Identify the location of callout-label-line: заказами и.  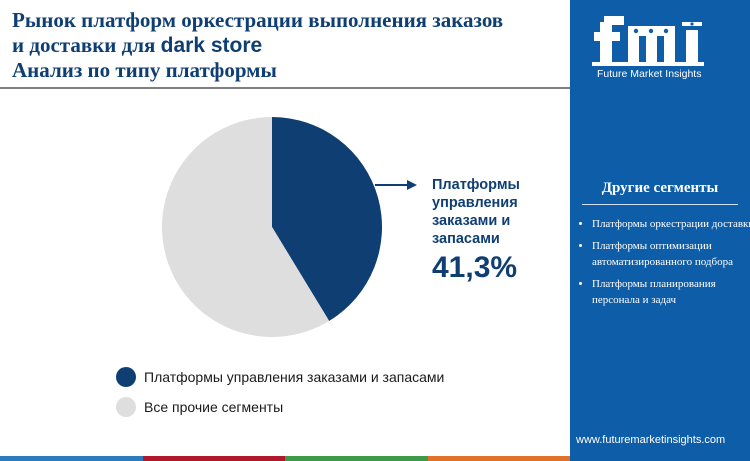
(471, 221).